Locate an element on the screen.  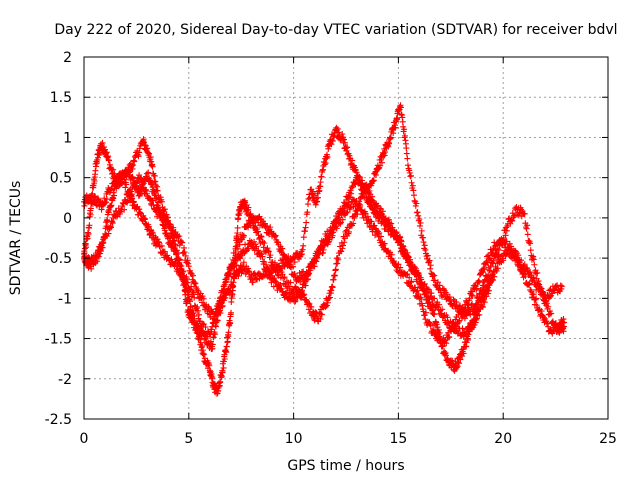
x-tick-label: 25 is located at coordinates (608, 439).